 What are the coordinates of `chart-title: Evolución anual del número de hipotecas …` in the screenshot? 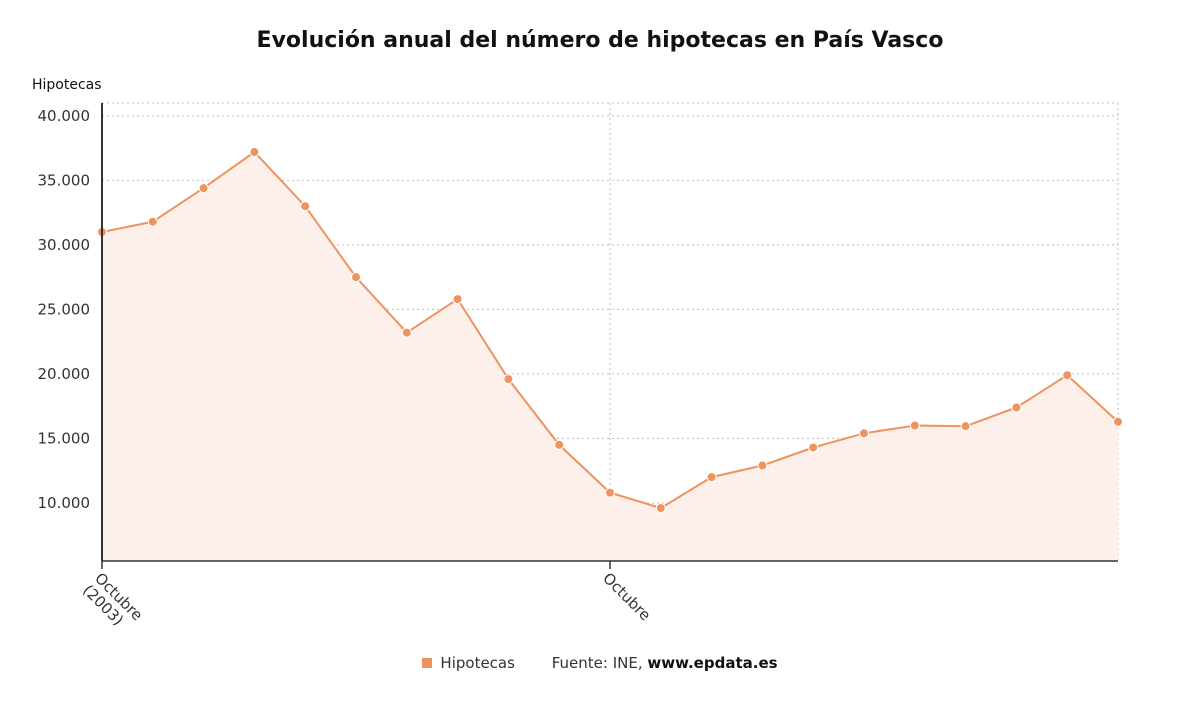 It's located at (600, 40).